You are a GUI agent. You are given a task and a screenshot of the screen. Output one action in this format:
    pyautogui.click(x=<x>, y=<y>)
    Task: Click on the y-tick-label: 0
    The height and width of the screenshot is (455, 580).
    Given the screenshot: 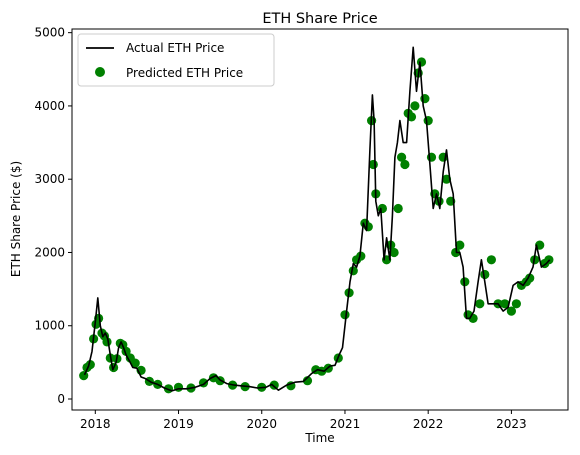 What is the action you would take?
    pyautogui.click(x=61, y=399)
    